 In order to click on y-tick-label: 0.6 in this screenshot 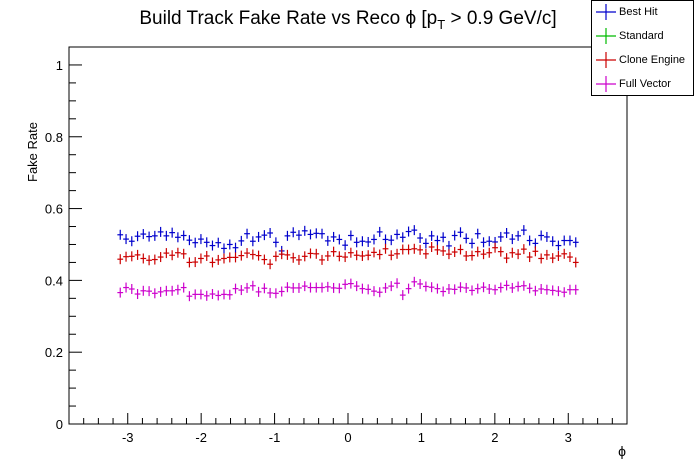, I will do `click(54, 209)`.